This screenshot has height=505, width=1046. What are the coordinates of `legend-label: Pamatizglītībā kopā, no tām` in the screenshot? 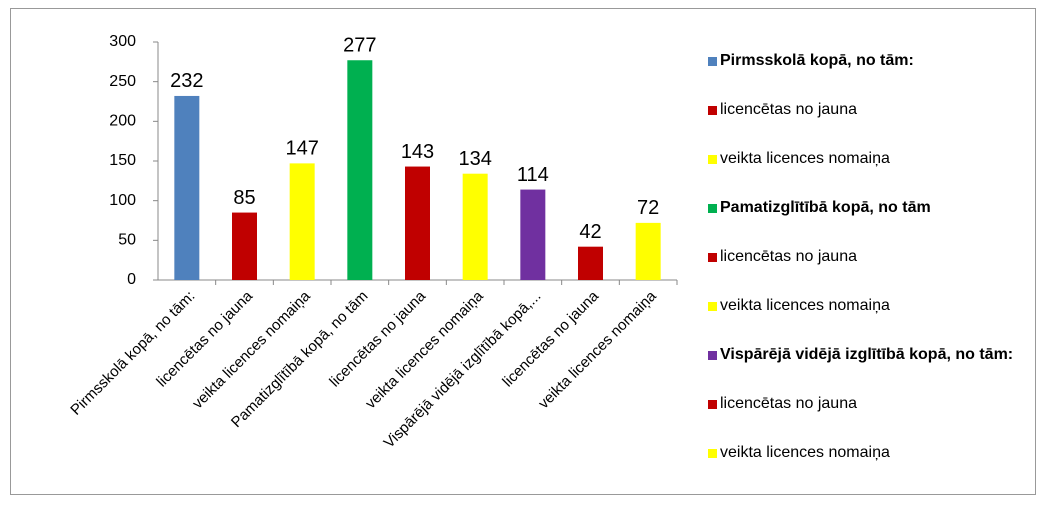 It's located at (825, 207).